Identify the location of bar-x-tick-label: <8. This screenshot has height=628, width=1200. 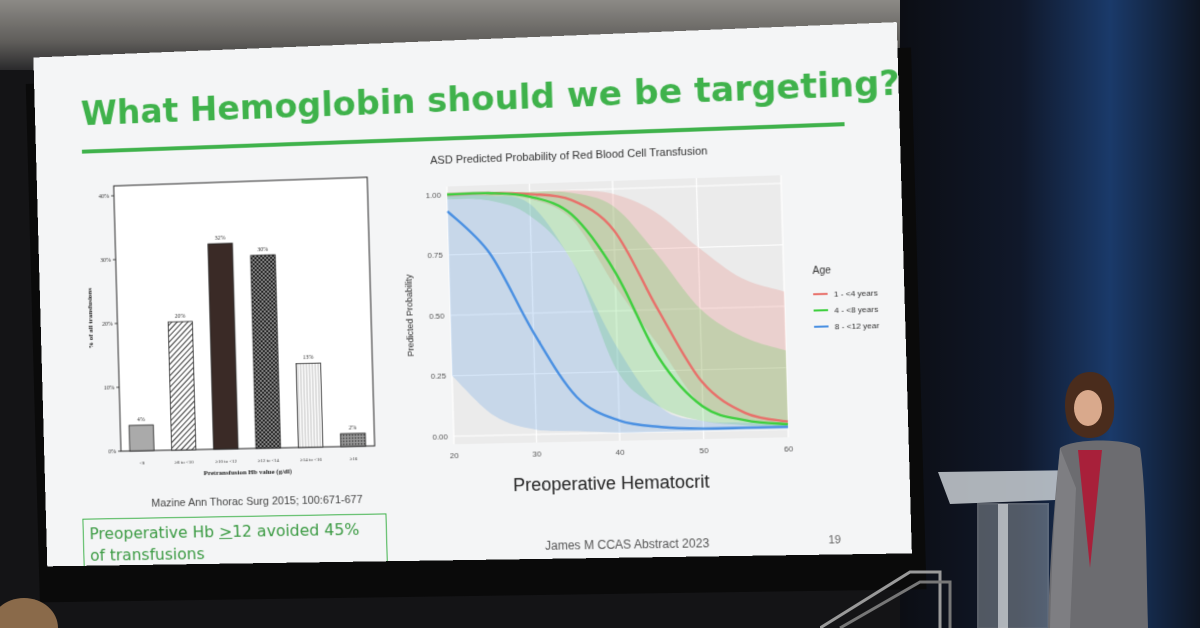
(143, 463).